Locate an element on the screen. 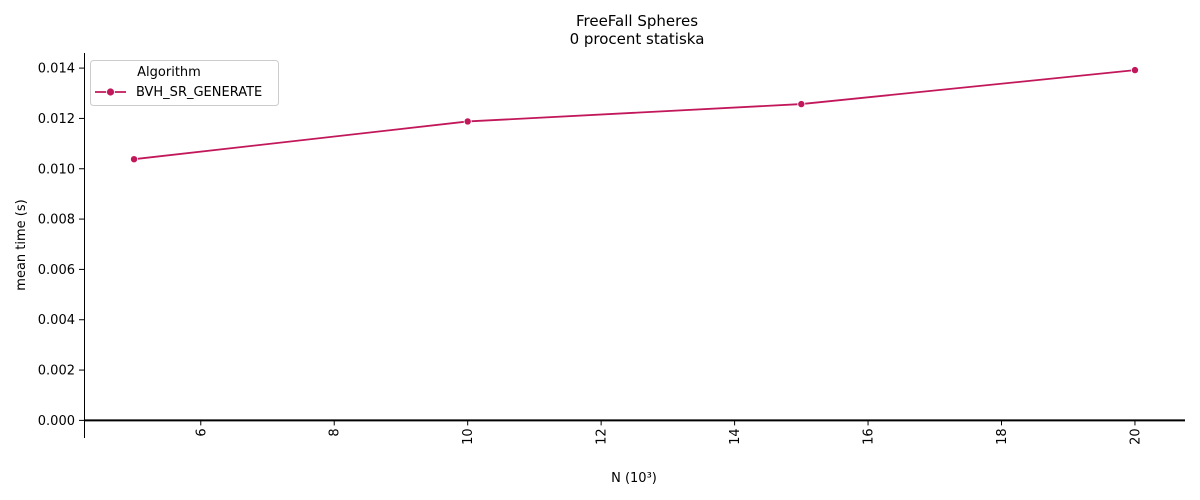  y-tick-label: 0.002 is located at coordinates (56, 371).